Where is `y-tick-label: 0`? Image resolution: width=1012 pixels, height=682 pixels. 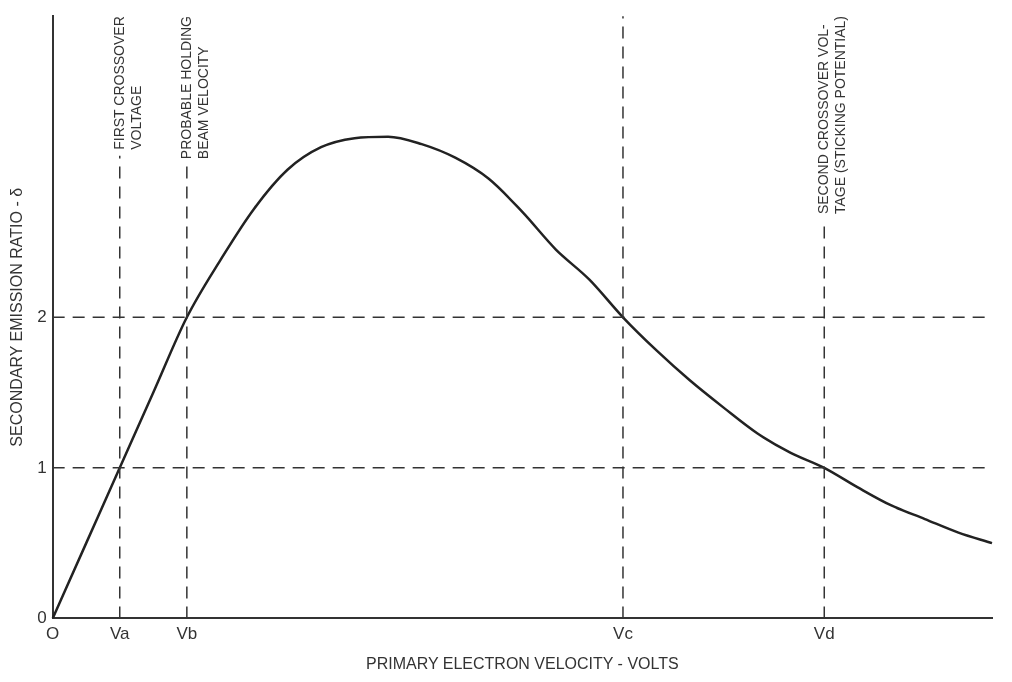
y-tick-label: 0 is located at coordinates (42, 618).